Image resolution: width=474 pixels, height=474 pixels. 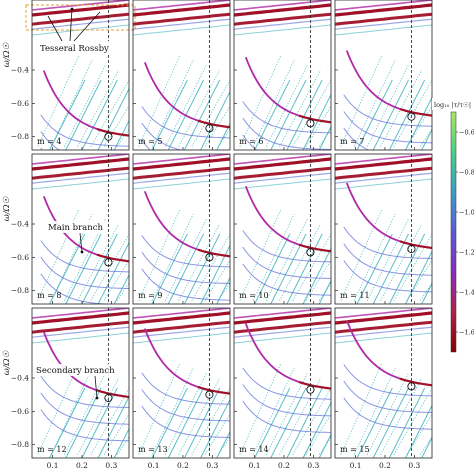 What do you see at coordinates (254, 295) in the screenshot?
I see `panel-label: m = 10` at bounding box center [254, 295].